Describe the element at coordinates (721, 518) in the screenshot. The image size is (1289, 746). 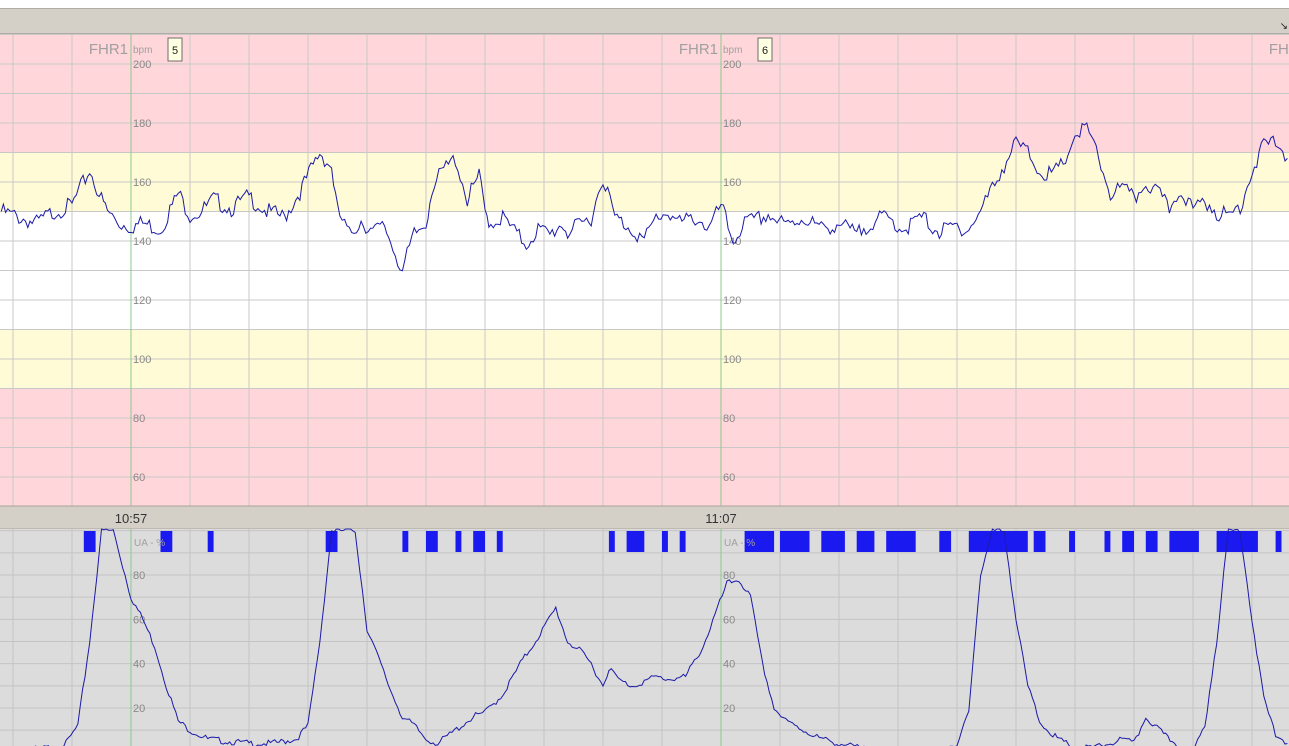
I see `time-label: 11:07` at that location.